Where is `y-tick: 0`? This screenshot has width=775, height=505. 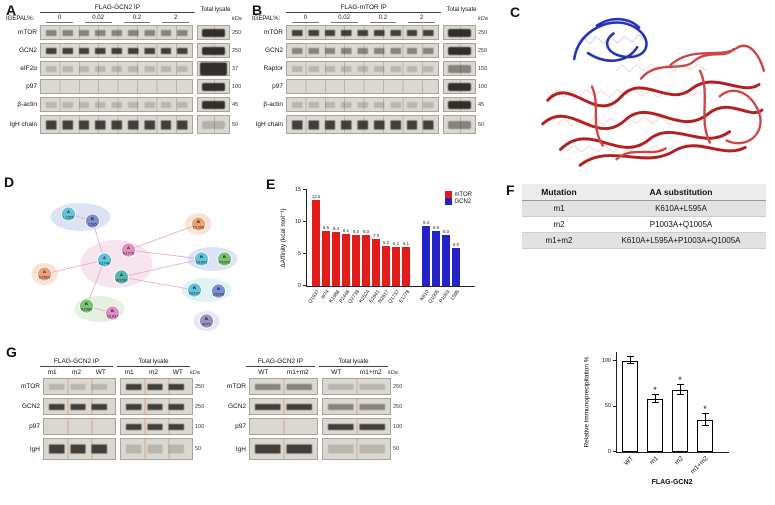
y-tick: 0 is located at coordinates (612, 452).